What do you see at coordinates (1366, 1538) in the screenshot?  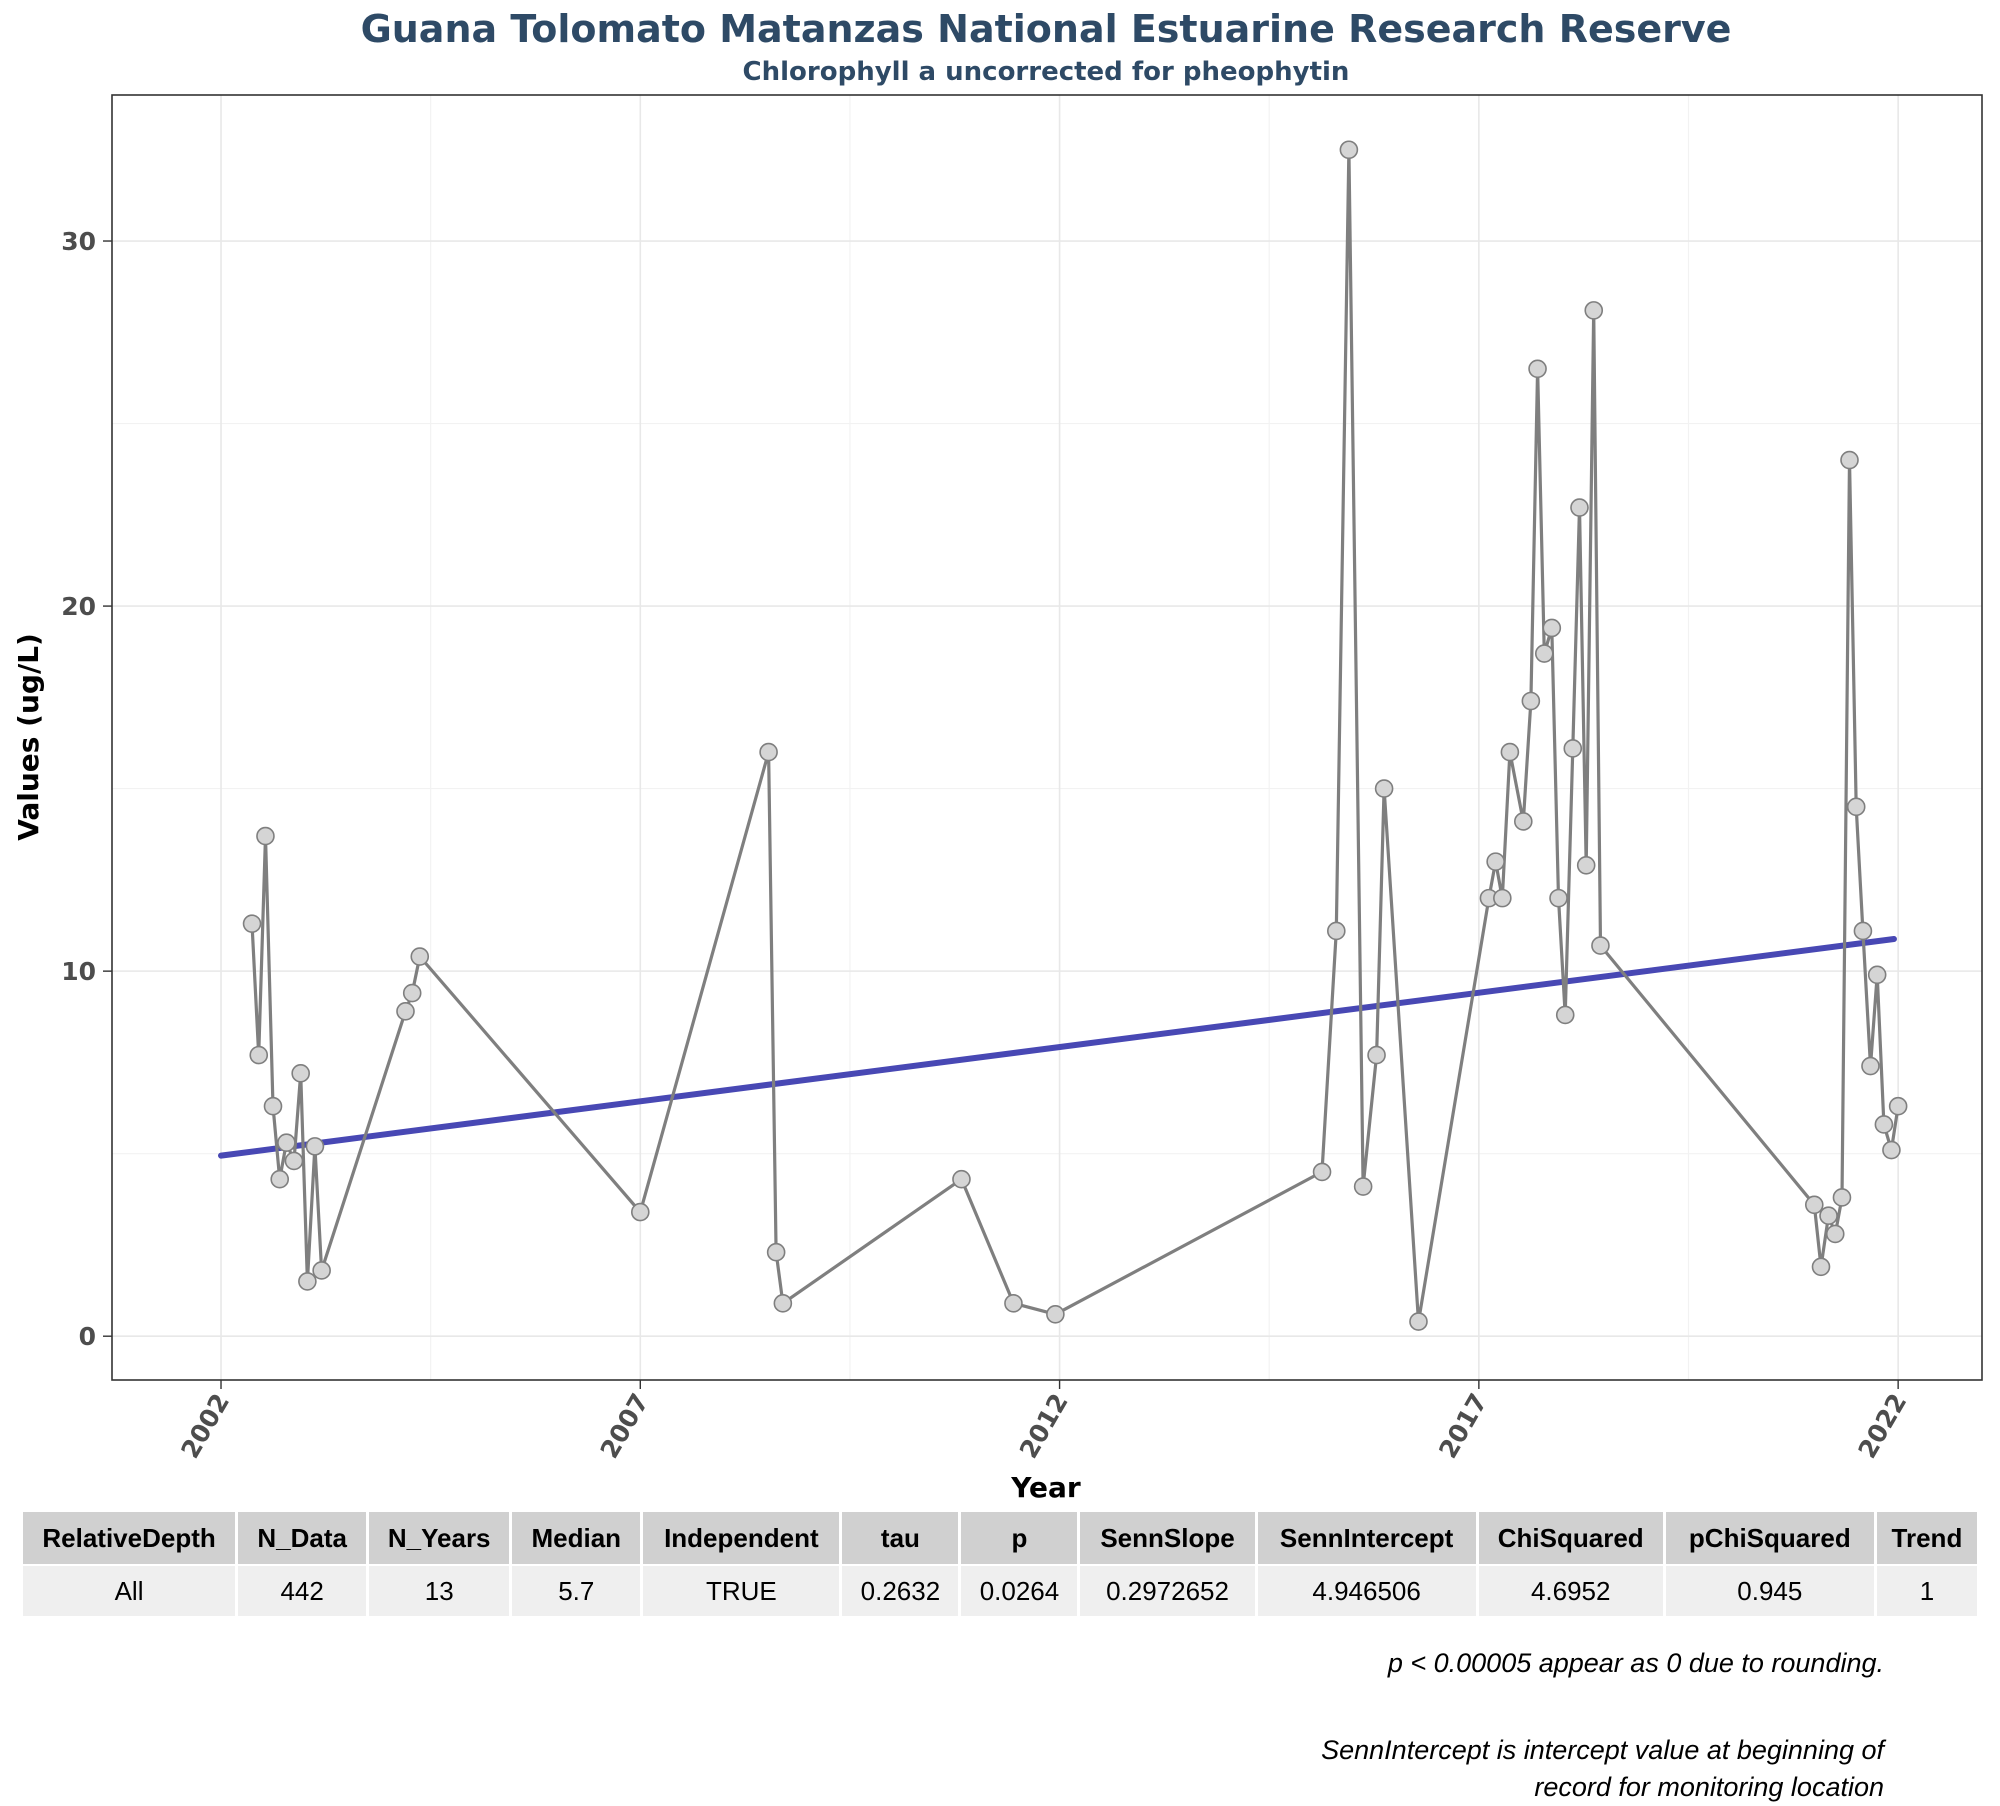 I see `column-header: SennIntercept` at bounding box center [1366, 1538].